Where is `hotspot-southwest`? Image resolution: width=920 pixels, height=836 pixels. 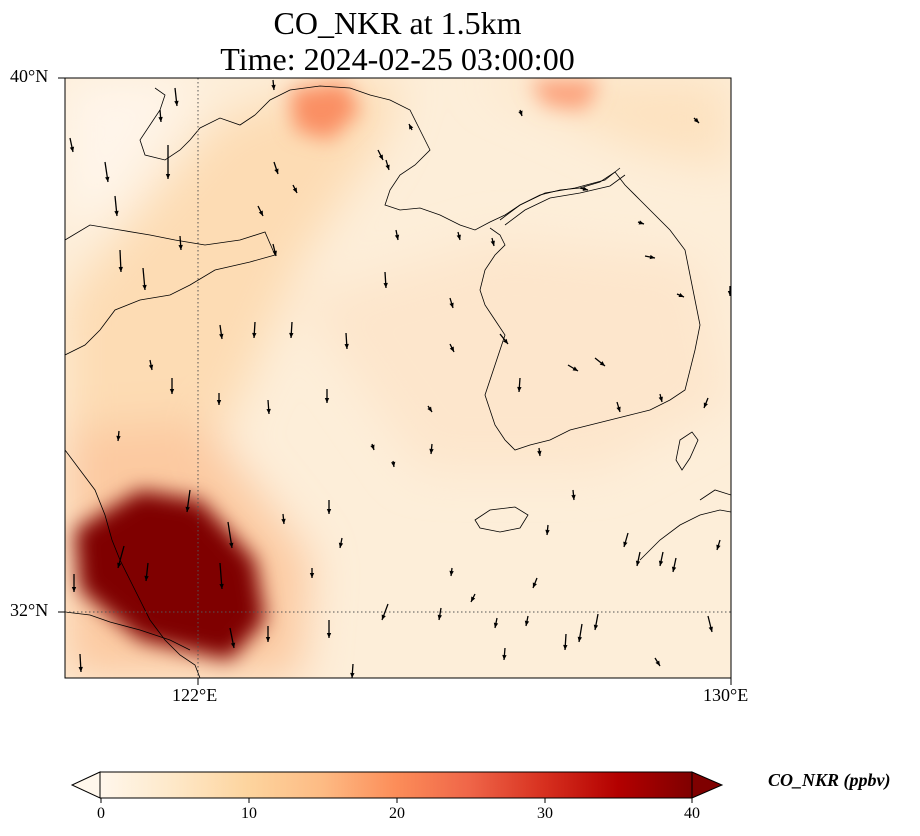 hotspot-southwest is located at coordinates (170, 575).